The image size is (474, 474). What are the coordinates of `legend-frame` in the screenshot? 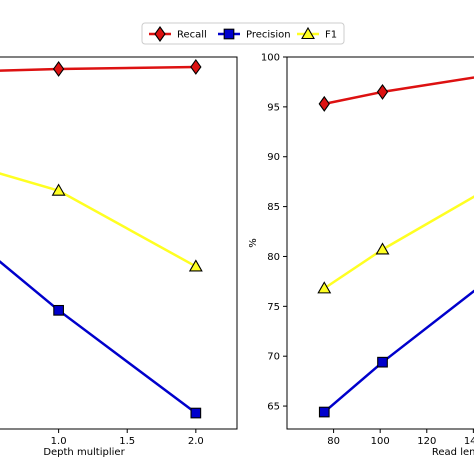 It's located at (243, 33).